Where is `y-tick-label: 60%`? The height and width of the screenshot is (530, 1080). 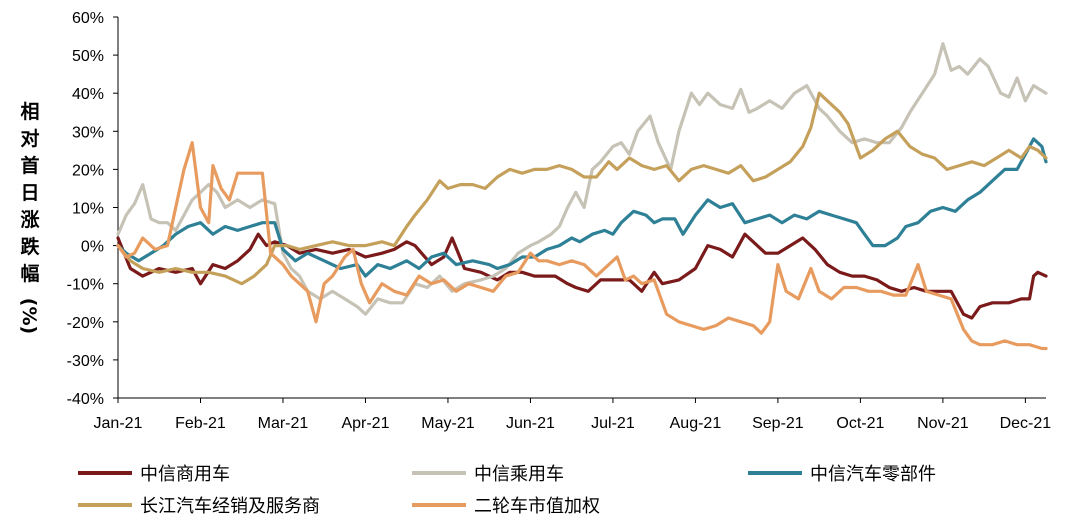
y-tick-label: 60% is located at coordinates (88, 18).